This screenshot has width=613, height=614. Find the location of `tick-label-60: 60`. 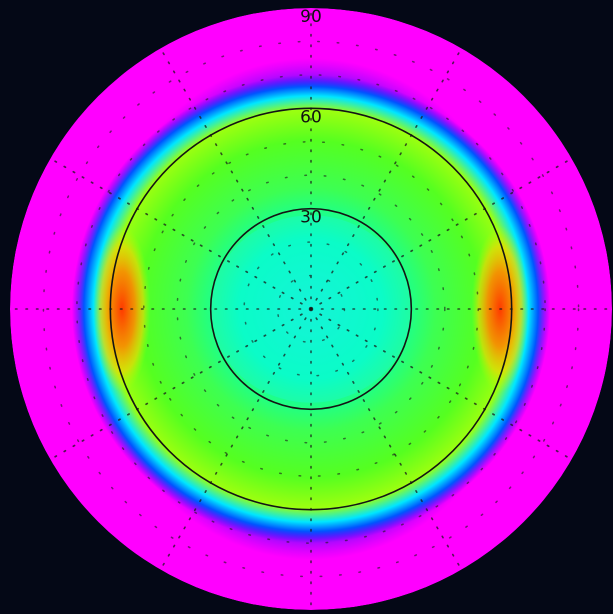

tick-label-60: 60 is located at coordinates (311, 117).